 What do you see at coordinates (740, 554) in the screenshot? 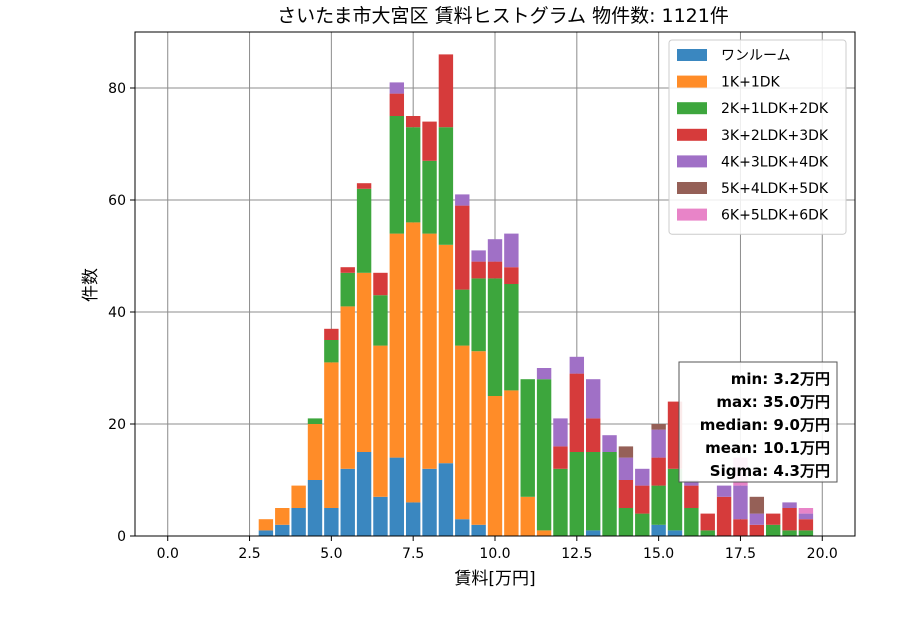
I see `x-tick-label: 17.5` at bounding box center [740, 554].